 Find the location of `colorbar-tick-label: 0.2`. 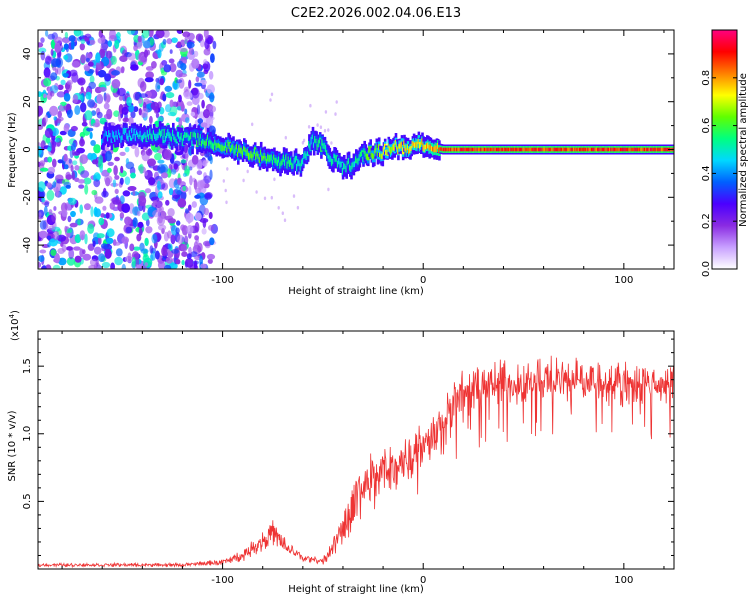

colorbar-tick-label: 0.2 is located at coordinates (706, 221).